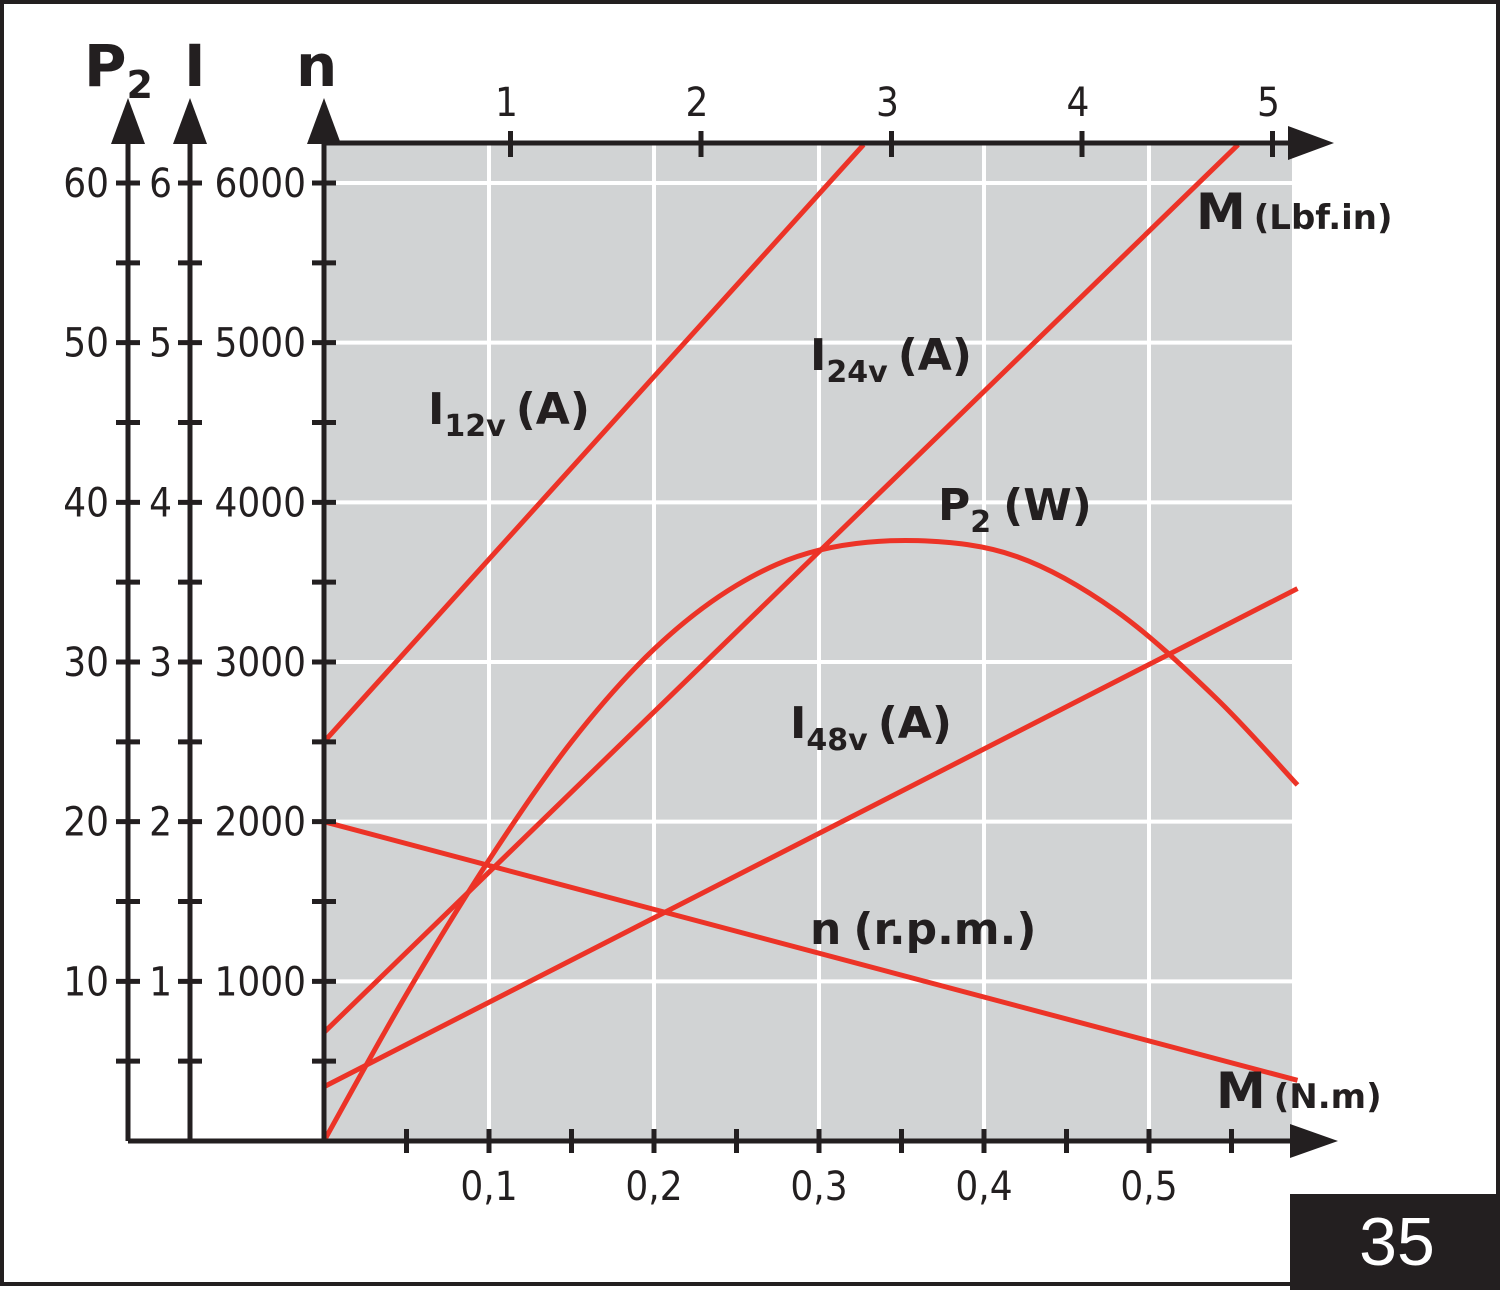 The image size is (1500, 1290). Describe the element at coordinates (1311, 143) in the screenshot. I see `top-x-axis-arrow` at that location.